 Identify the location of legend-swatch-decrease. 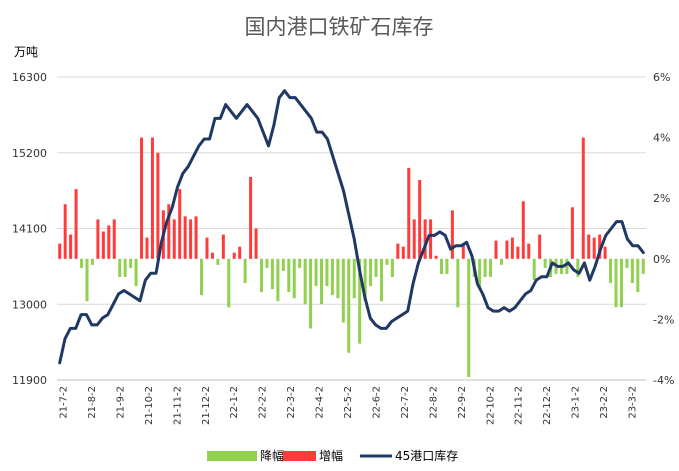
(232, 456).